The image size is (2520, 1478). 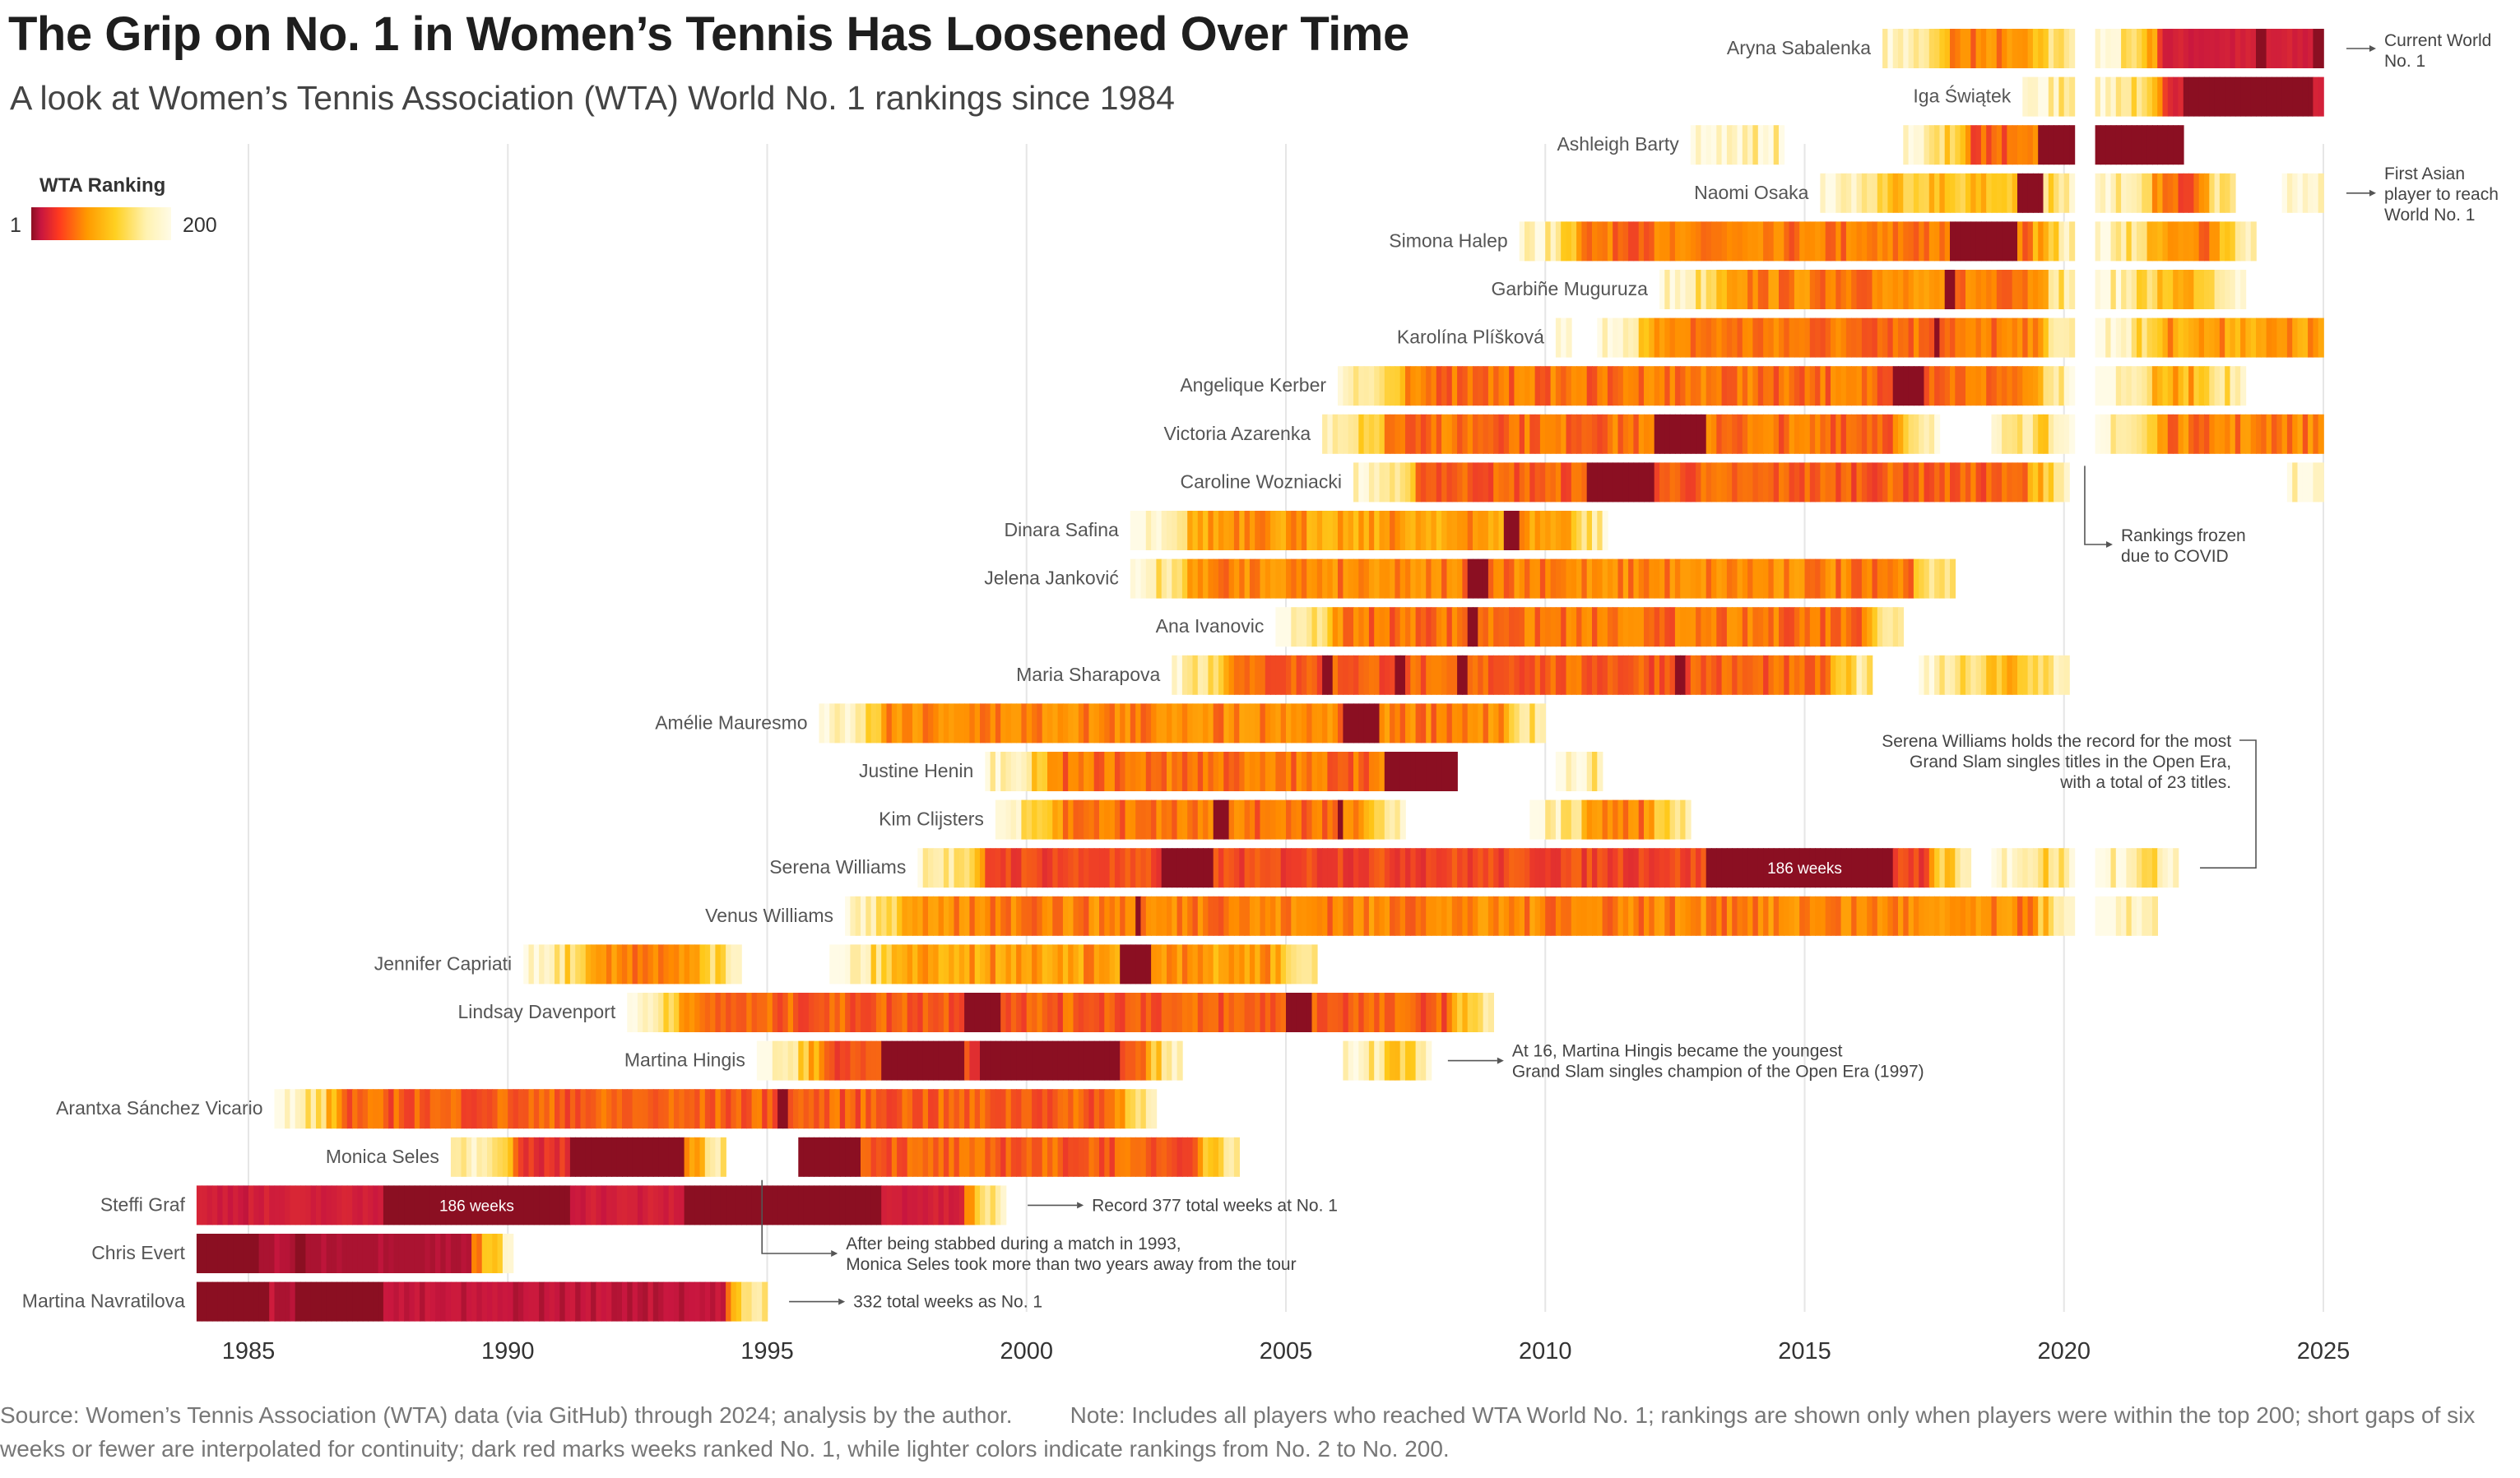 I want to click on annotation-steffi-graf-text: Record 377 total weeks at No. 1, so click(x=1215, y=1205).